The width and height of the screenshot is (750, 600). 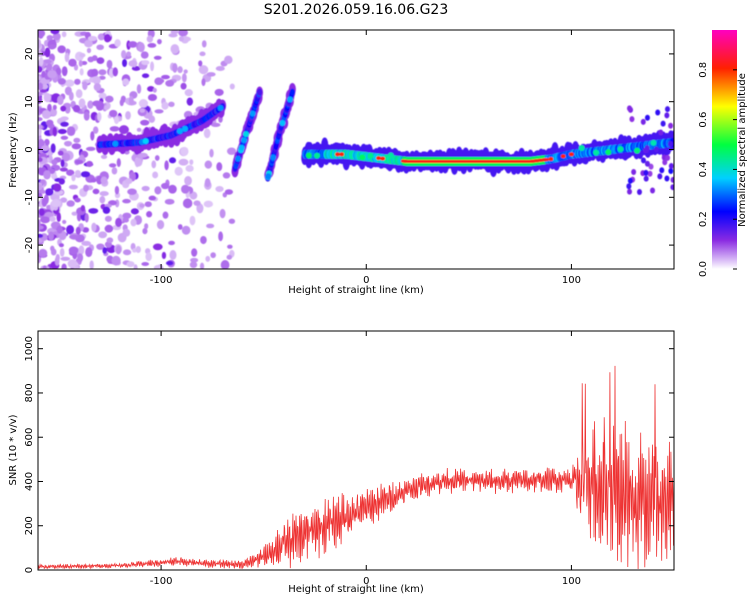 I want to click on colorbar-ticks: 0.0 0.2 0.4 0.6 0.8, so click(x=717, y=169).